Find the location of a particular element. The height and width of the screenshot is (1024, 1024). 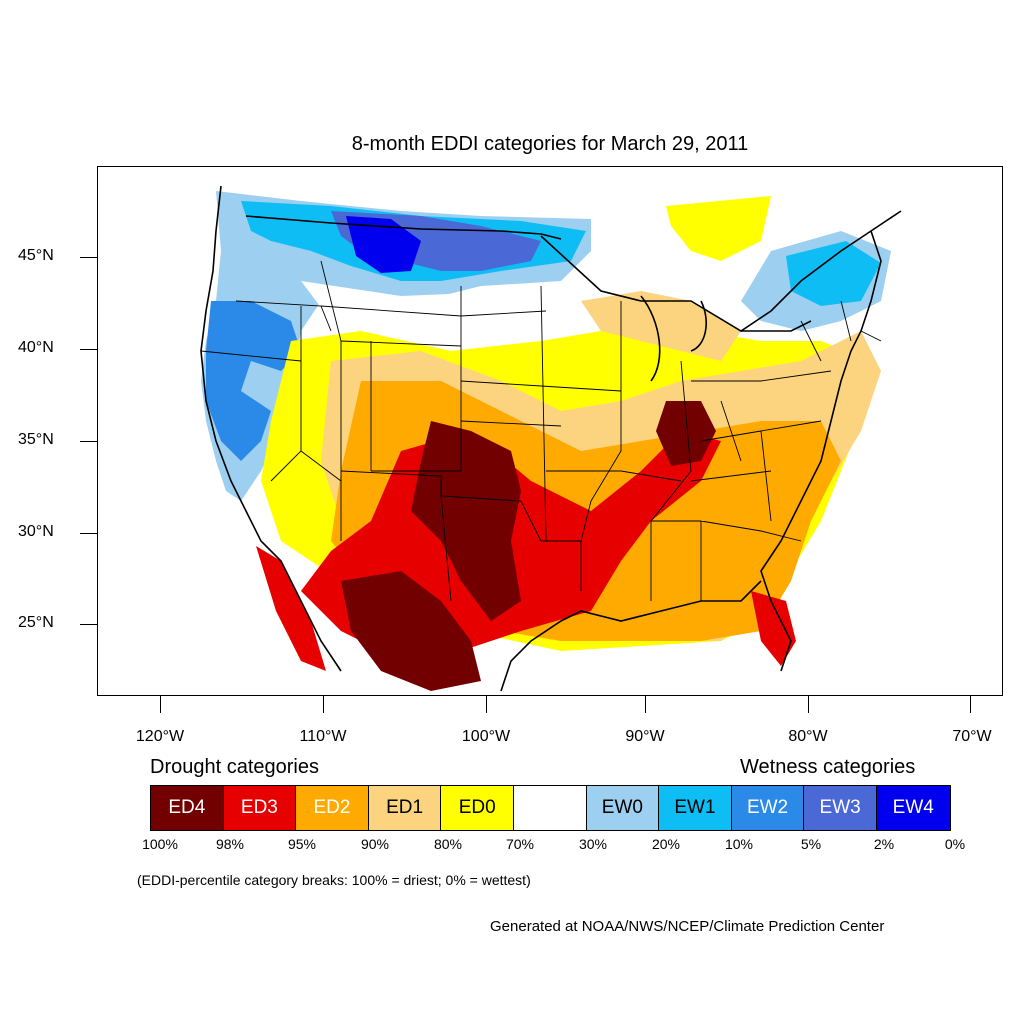

wet-region-ew4 is located at coordinates (383, 244).